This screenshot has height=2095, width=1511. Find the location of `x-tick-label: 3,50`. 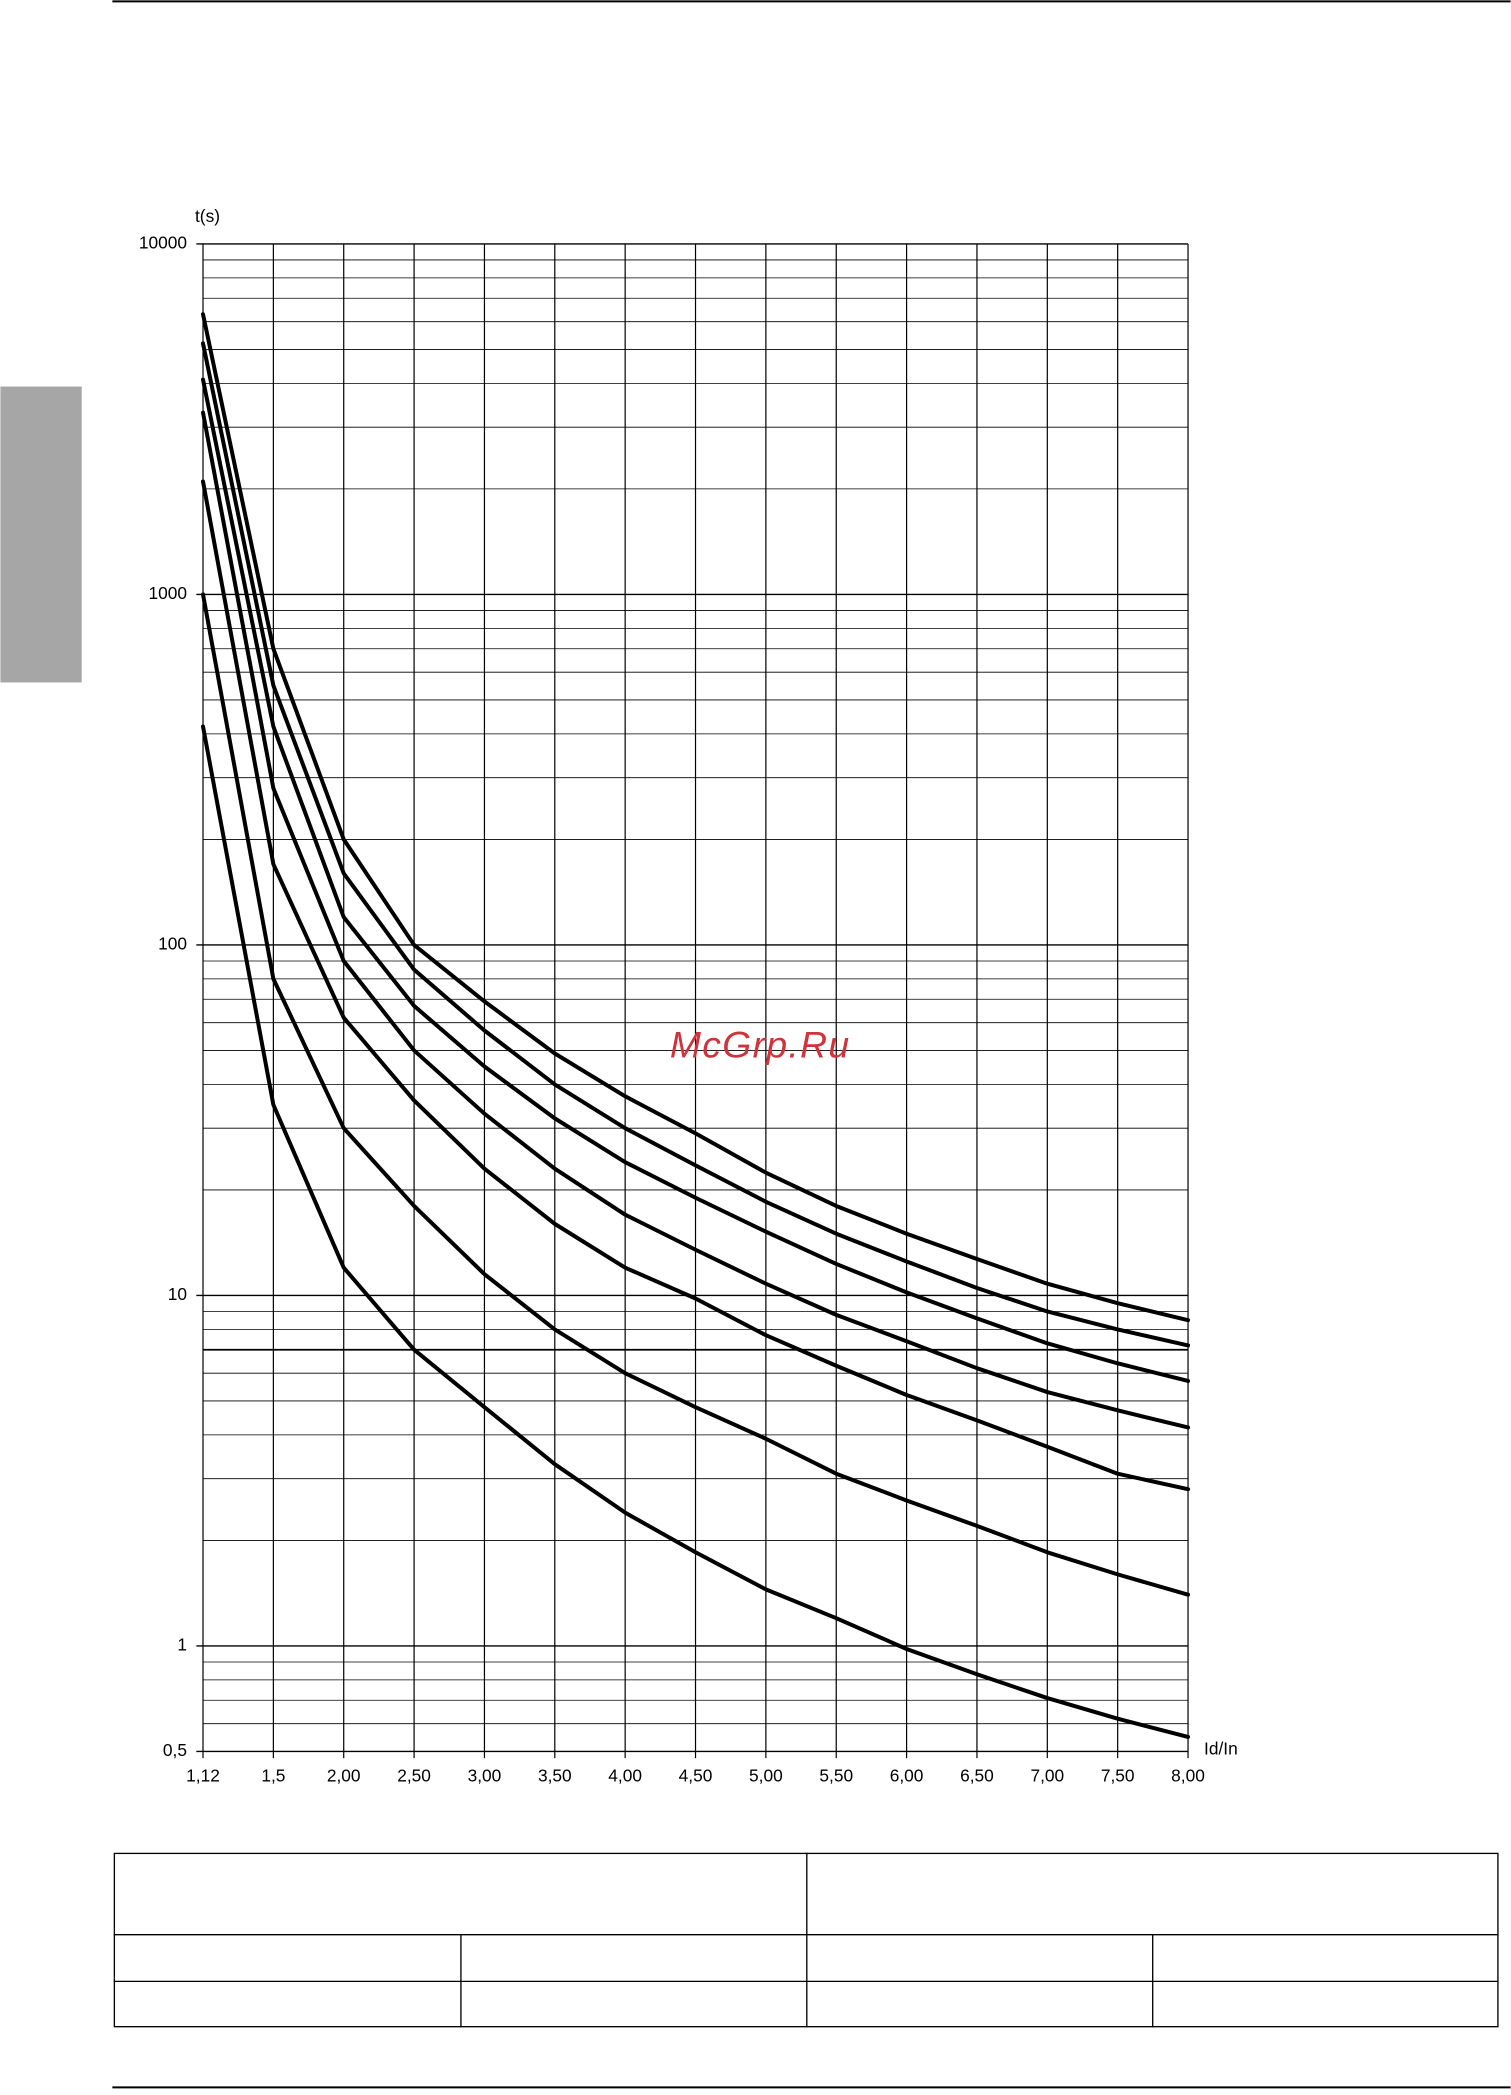

x-tick-label: 3,50 is located at coordinates (555, 1775).